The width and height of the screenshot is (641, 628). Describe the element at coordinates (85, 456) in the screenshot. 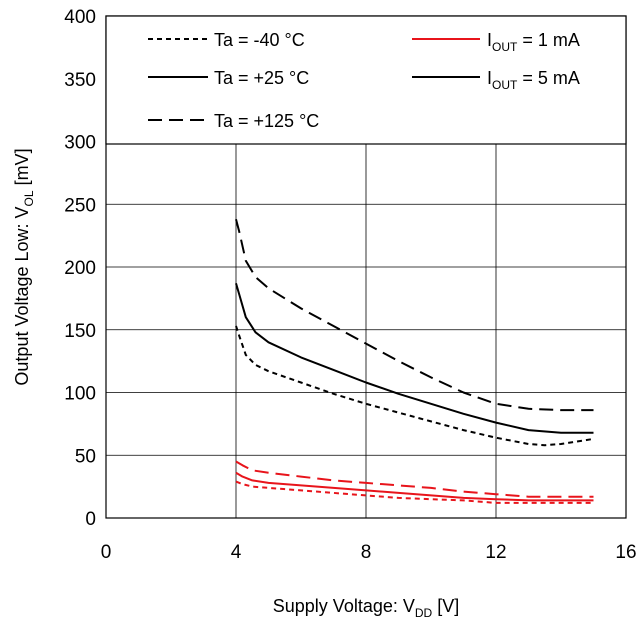

I see `y-tick-label: 50` at that location.